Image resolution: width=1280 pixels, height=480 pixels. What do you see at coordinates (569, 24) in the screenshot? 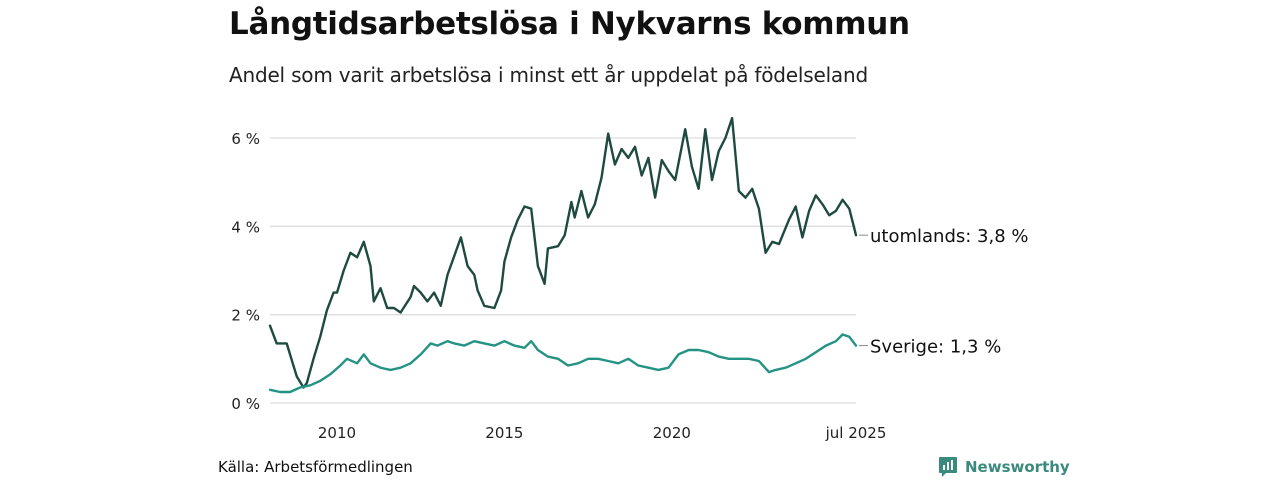
I see `chart-title: Långtidsarbetslösa i Nykvarns kommun` at bounding box center [569, 24].